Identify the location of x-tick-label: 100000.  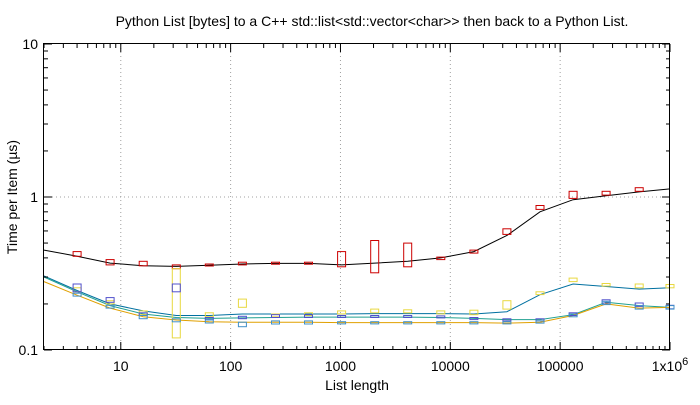
(560, 366).